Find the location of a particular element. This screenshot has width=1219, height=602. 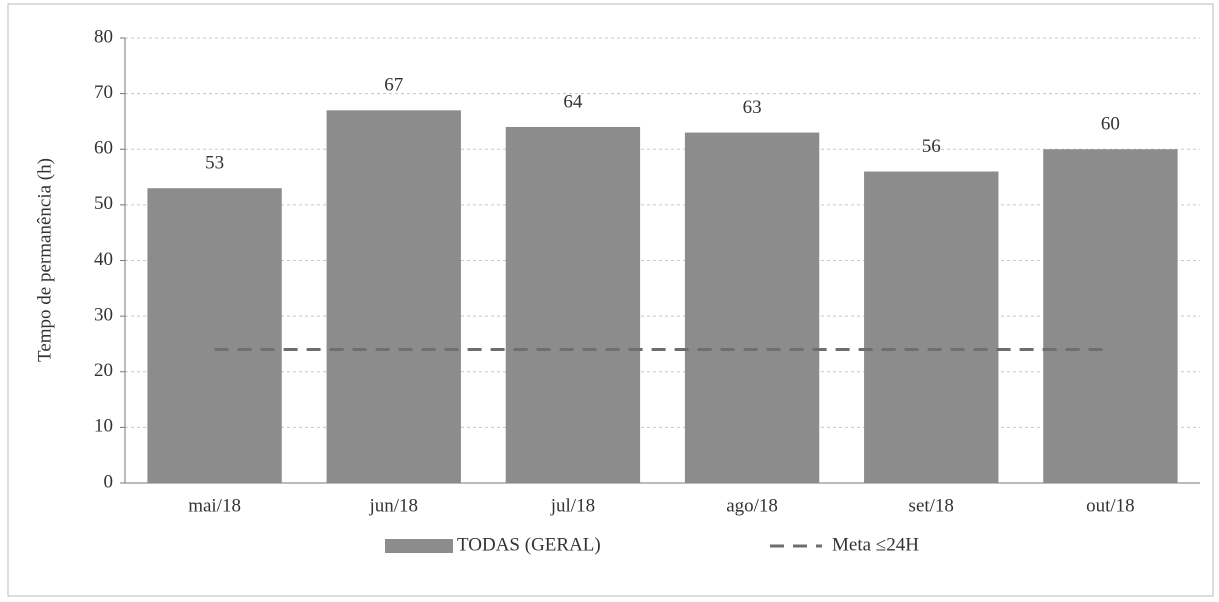

x-tick-label: ago/18 is located at coordinates (752, 505).